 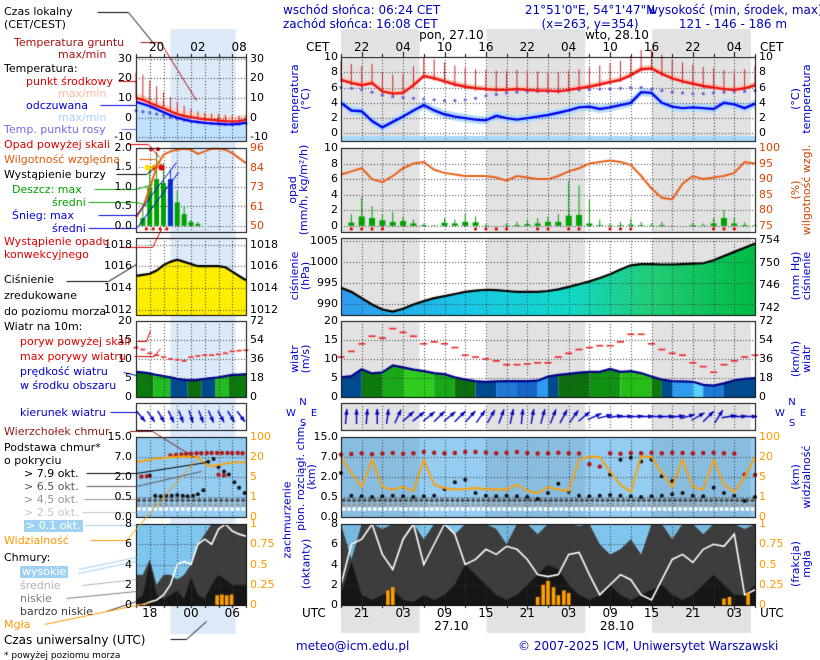 What do you see at coordinates (63, 412) in the screenshot?
I see `legend-kierunek: kierunek wiatru` at bounding box center [63, 412].